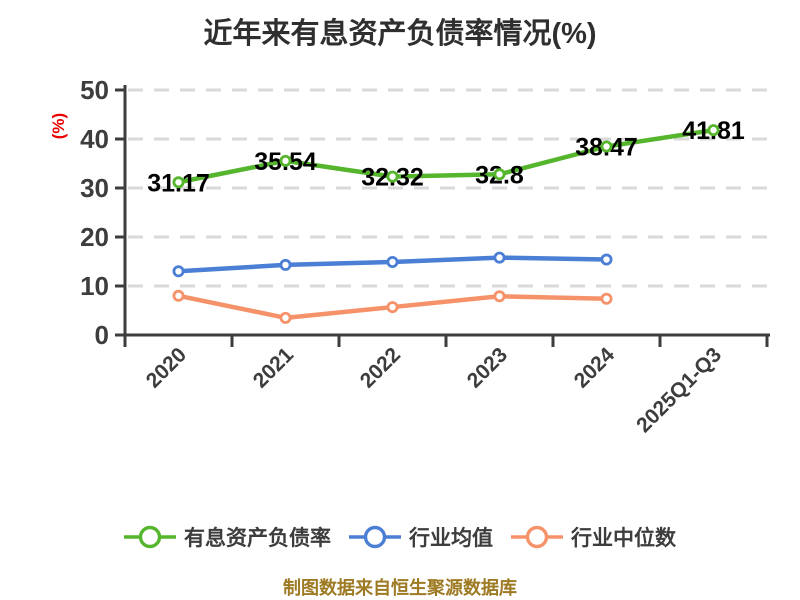  What do you see at coordinates (487, 367) in the screenshot?
I see `x-tick-label: 2023` at bounding box center [487, 367].